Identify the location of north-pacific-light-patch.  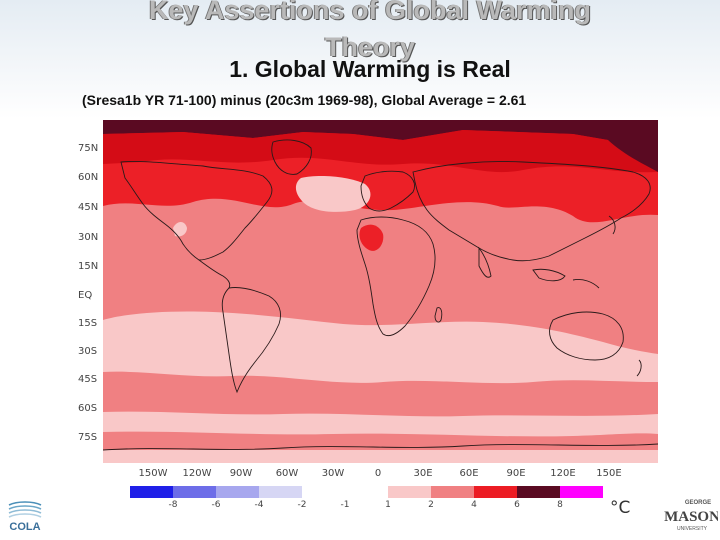
(180, 229).